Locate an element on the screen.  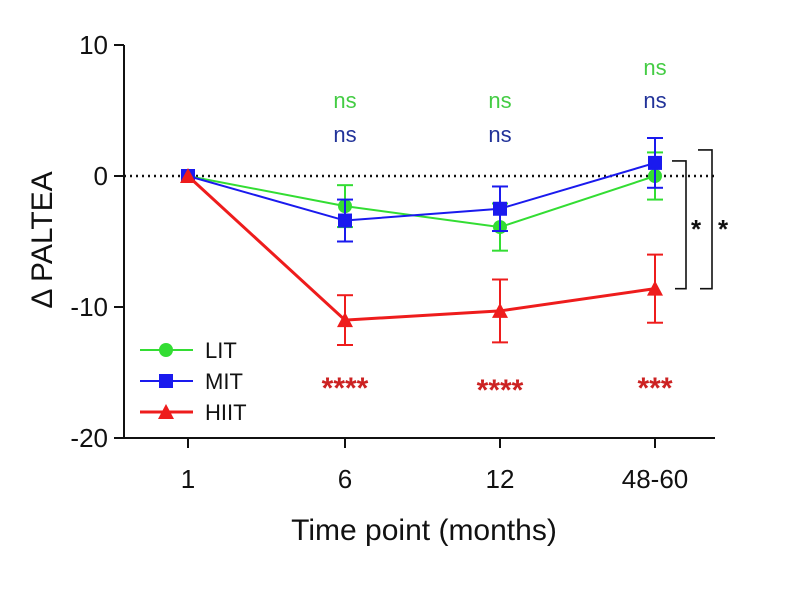
y-tick-label: -10 is located at coordinates (89, 307).